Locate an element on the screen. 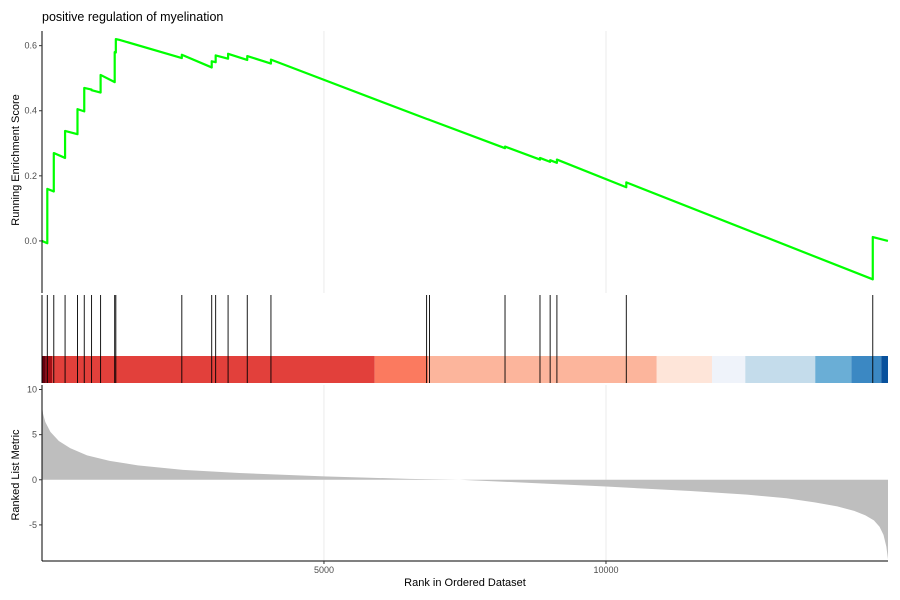 This screenshot has width=900, height=600. x-tick-label: 5000 is located at coordinates (324, 570).